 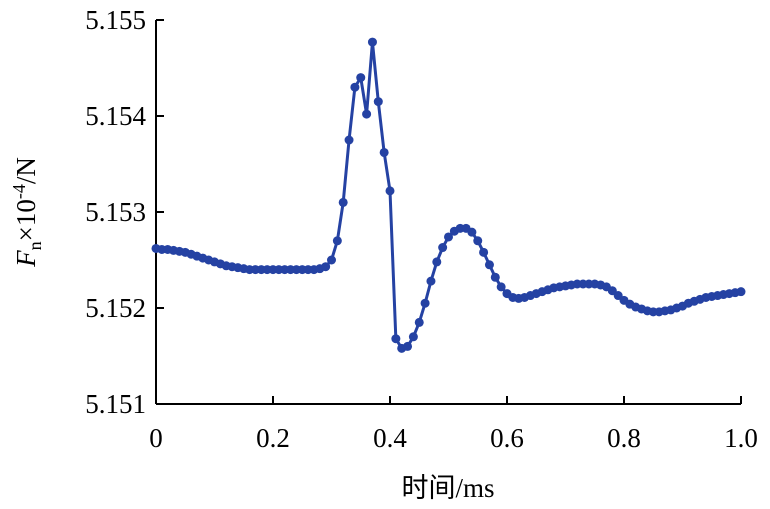 What do you see at coordinates (115, 308) in the screenshot?
I see `y-tick-label: 5.152` at bounding box center [115, 308].